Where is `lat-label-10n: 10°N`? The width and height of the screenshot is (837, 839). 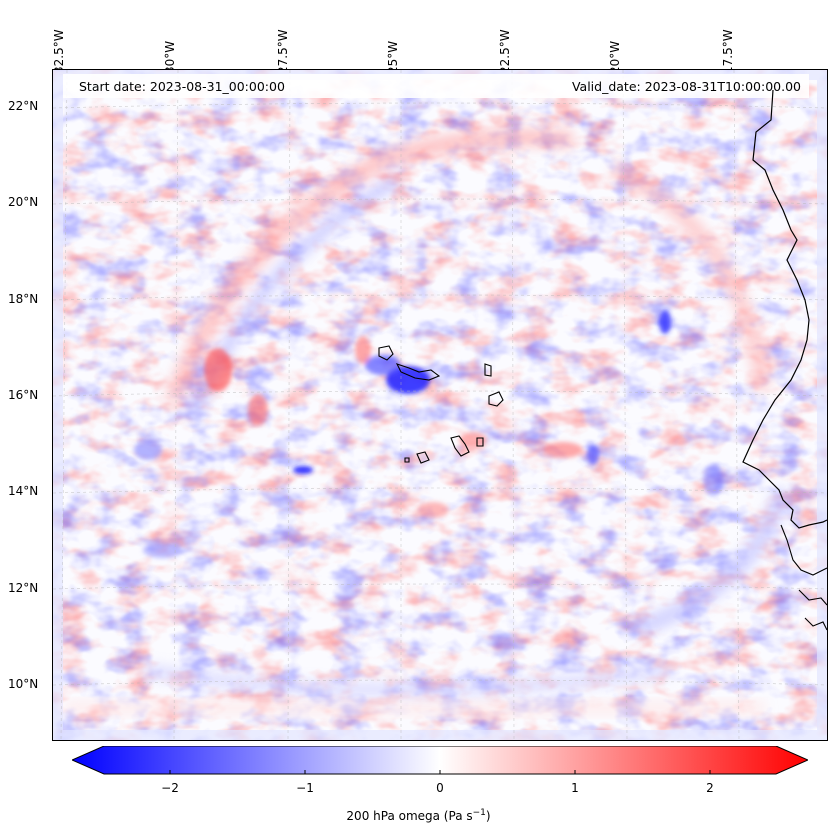
lat-label-10n: 10°N is located at coordinates (23, 684).